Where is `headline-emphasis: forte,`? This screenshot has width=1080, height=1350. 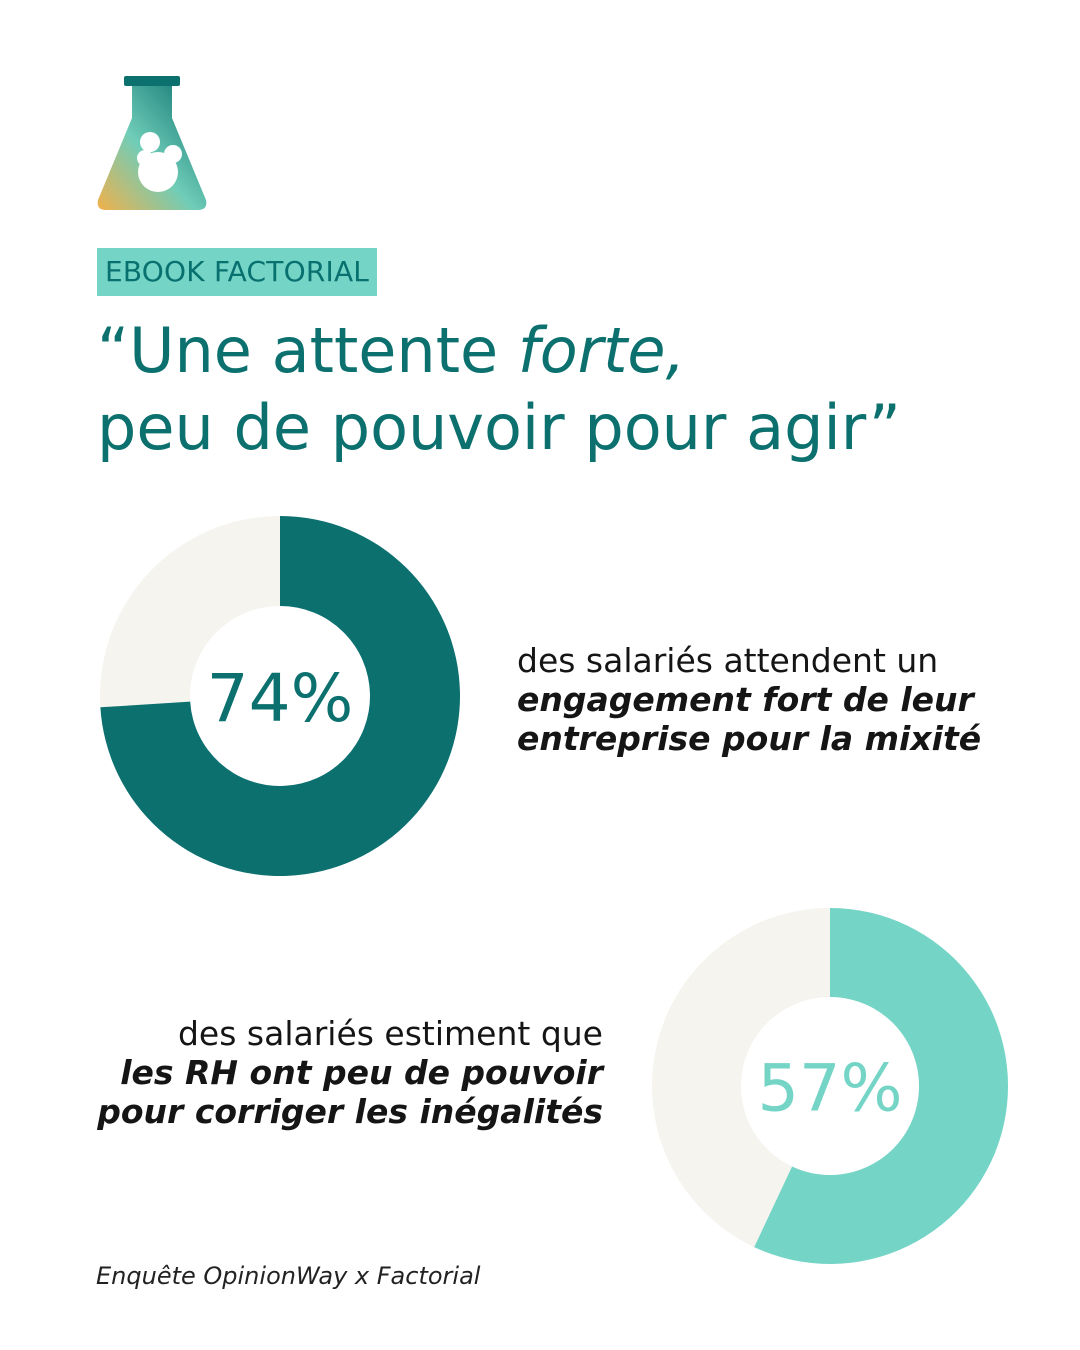 headline-emphasis: forte, is located at coordinates (601, 350).